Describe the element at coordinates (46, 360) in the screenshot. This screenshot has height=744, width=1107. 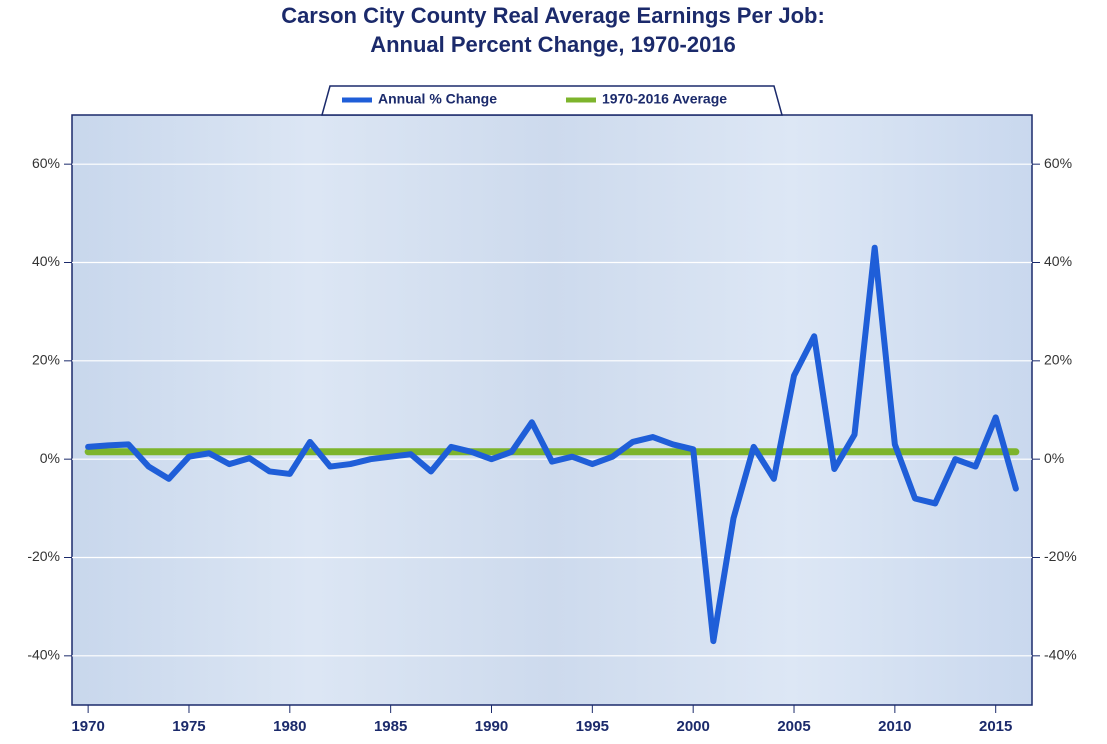
I see `y-tick-label: 20%` at that location.